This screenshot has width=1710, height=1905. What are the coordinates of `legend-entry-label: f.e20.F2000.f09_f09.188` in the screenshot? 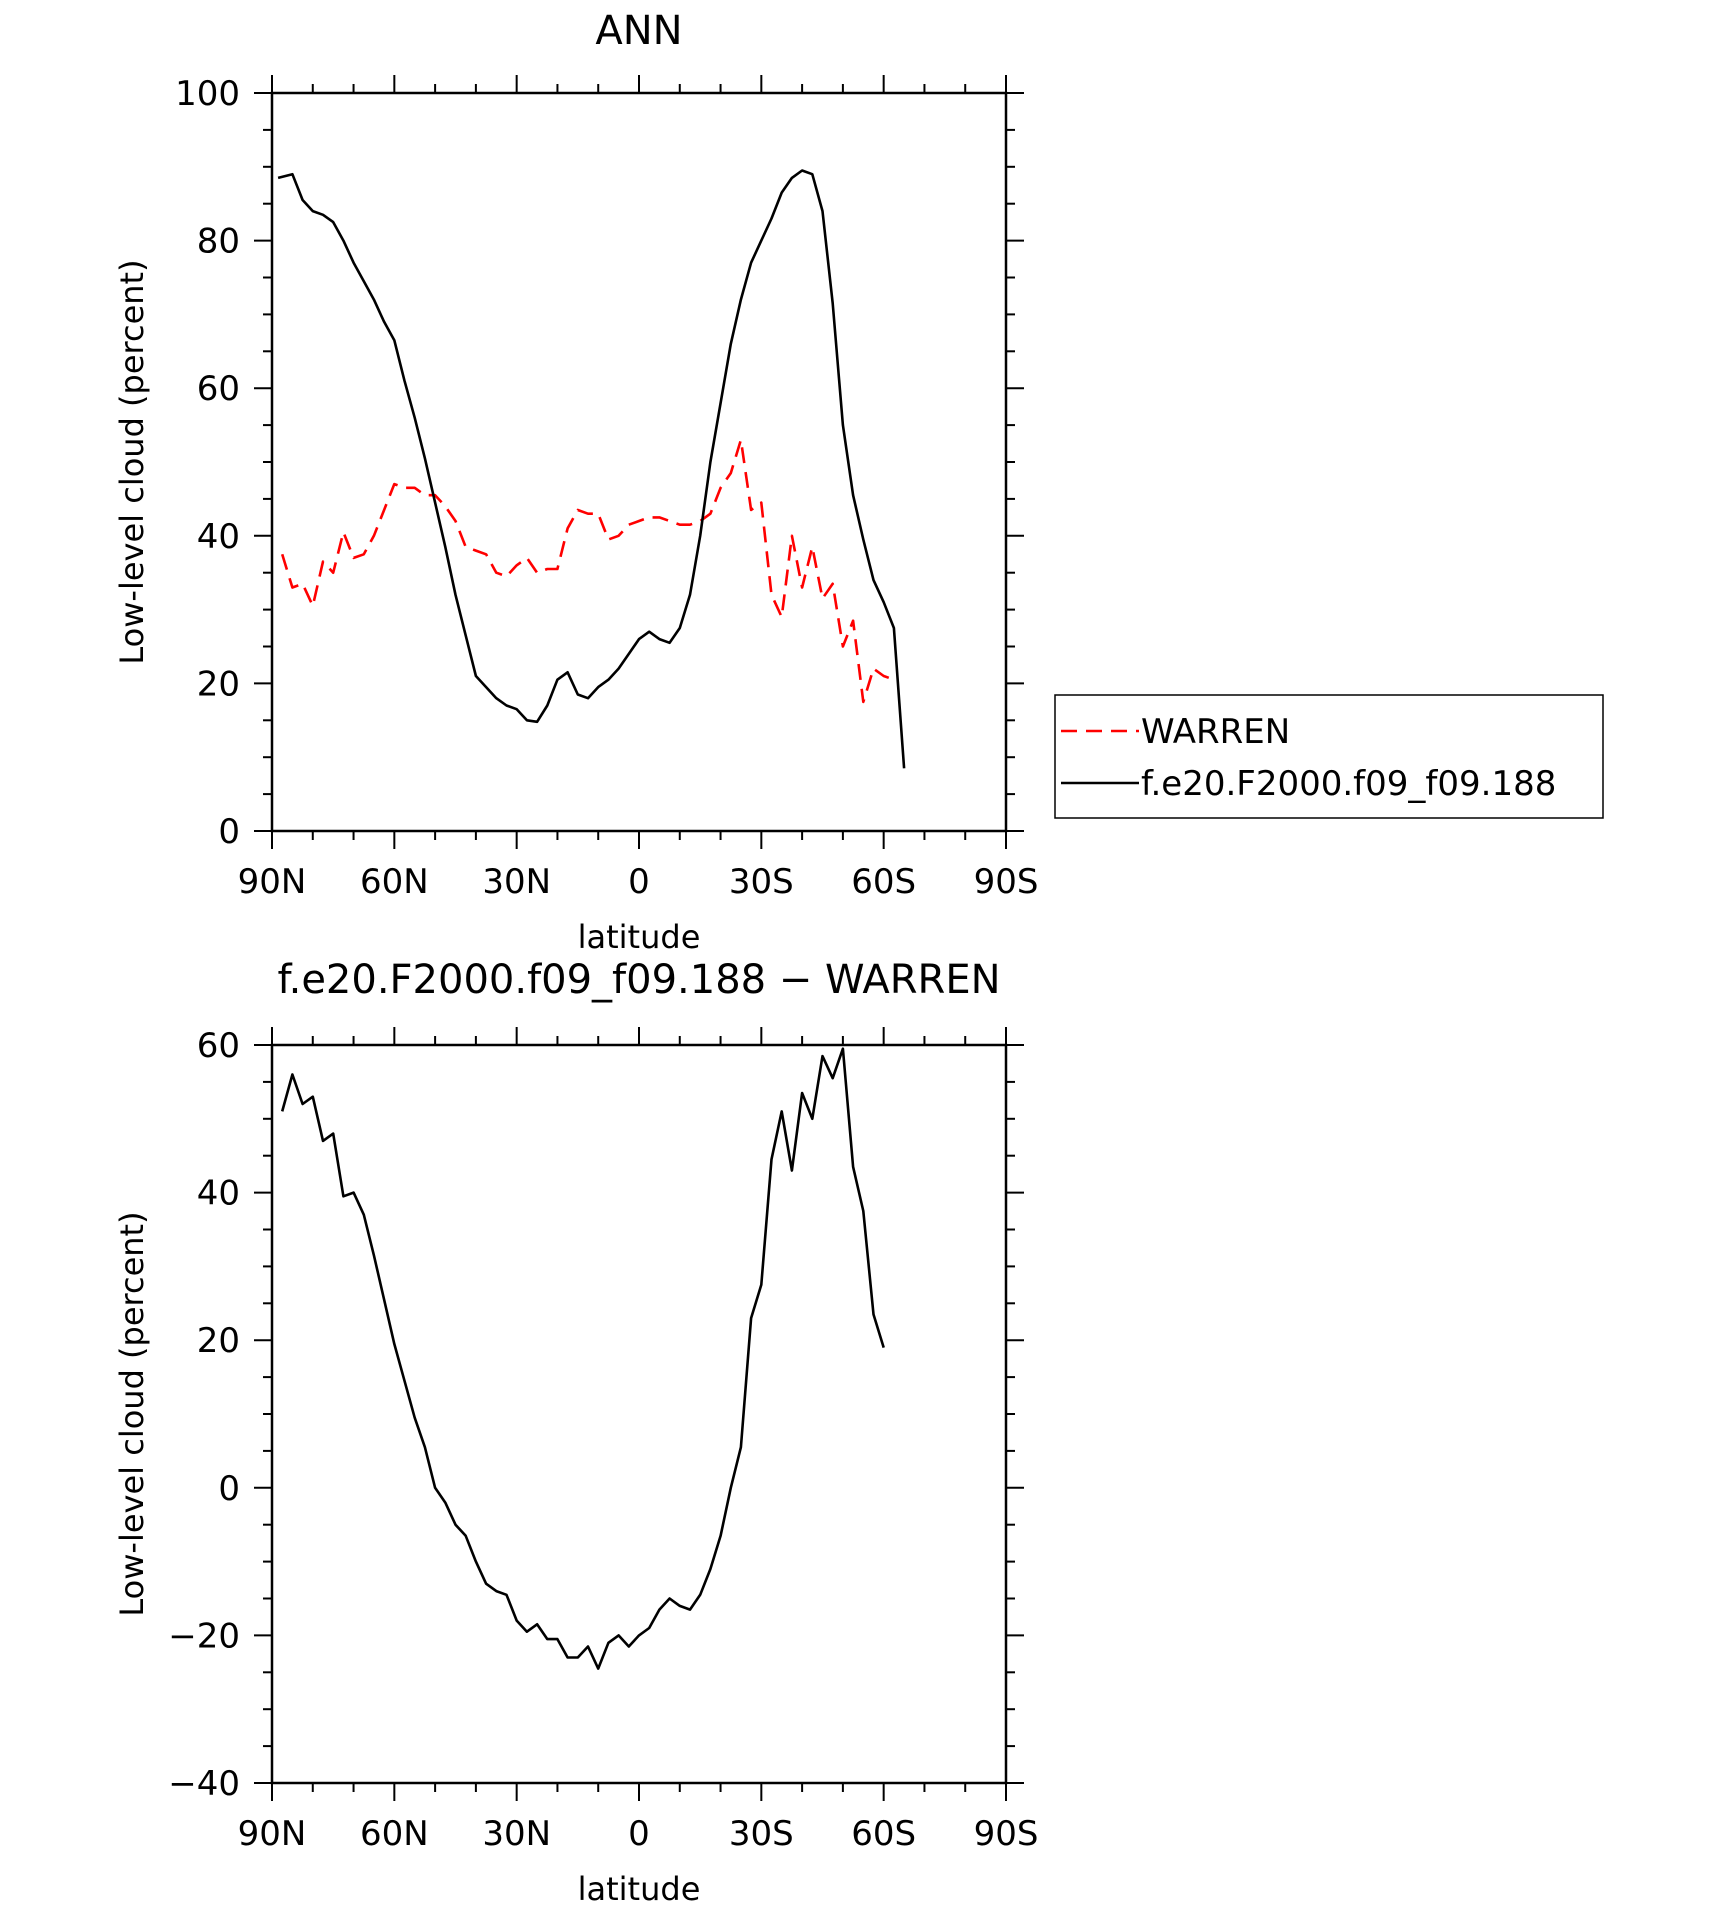 It's located at (1348, 784).